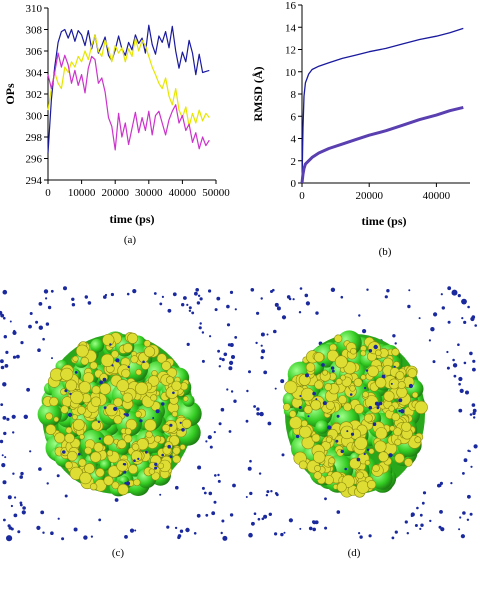 This screenshot has width=480, height=592. I want to click on chart-a-xtick-label: 30000, so click(149, 193).